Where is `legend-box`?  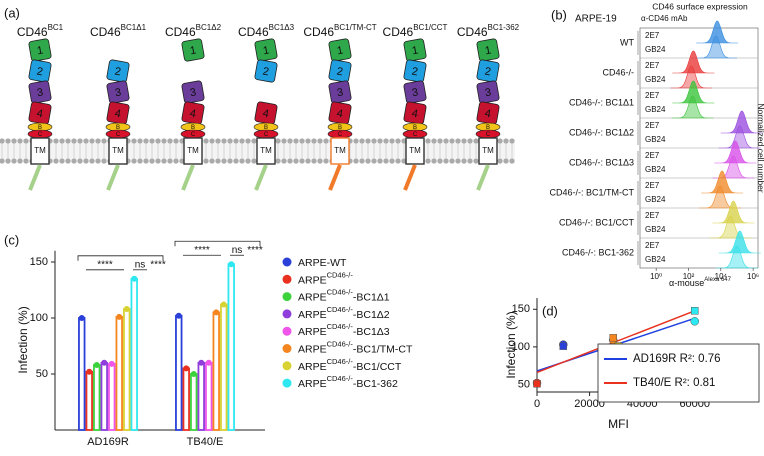
legend-box is located at coordinates (678, 373).